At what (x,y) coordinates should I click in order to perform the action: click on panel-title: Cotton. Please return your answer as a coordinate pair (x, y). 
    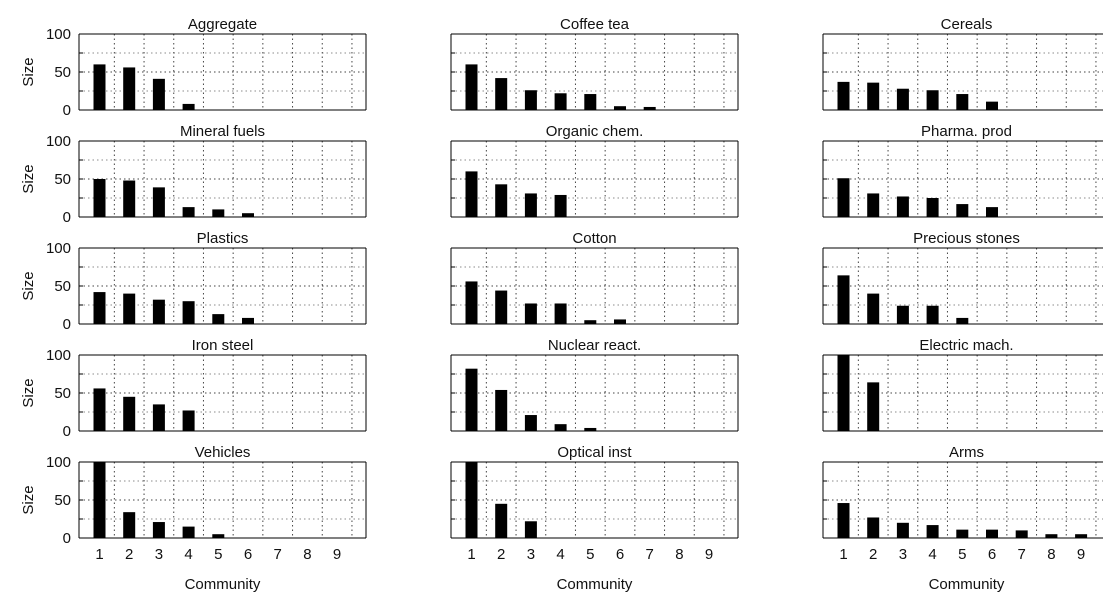
    Looking at the image, I should click on (594, 238).